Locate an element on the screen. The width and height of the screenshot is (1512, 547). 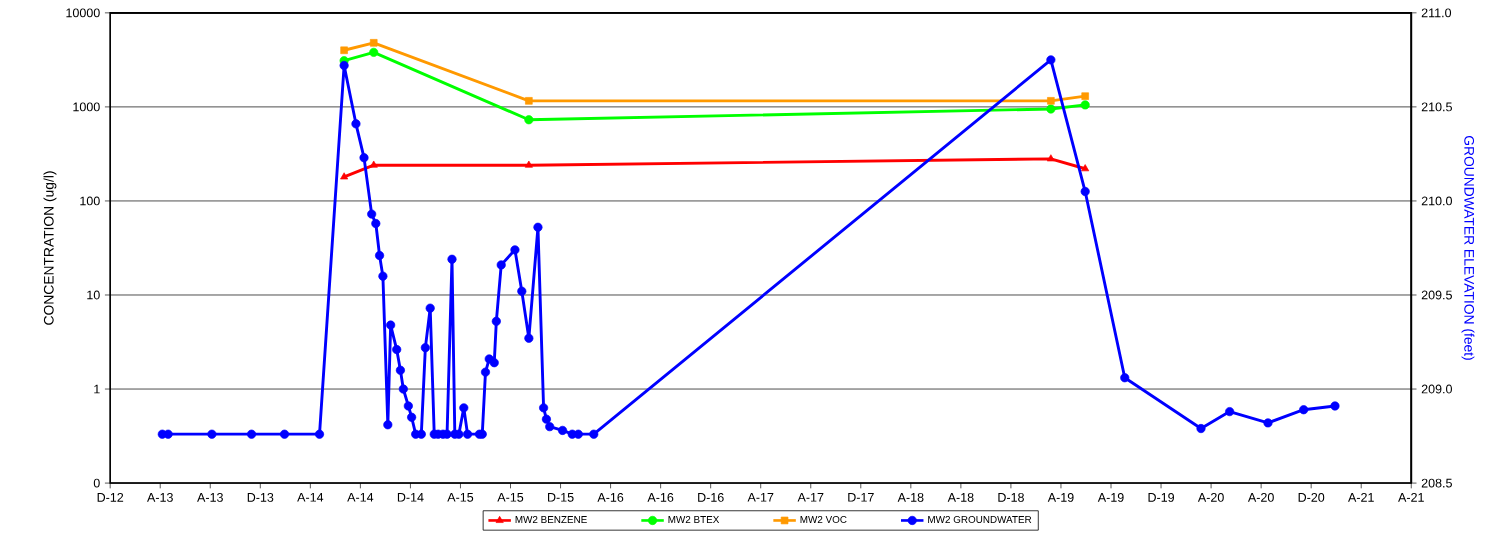
x-tick-label: D-20 is located at coordinates (1311, 497).